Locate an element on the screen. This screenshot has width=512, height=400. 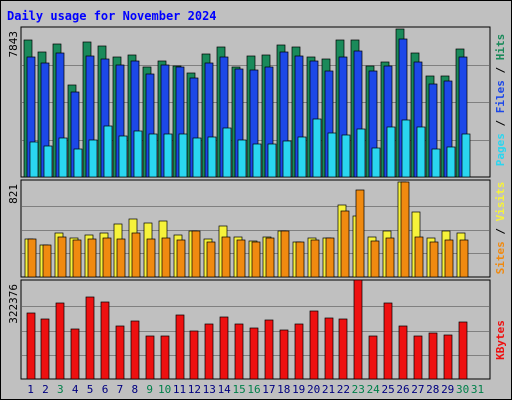
day-label-6: 6 is located at coordinates (105, 389).